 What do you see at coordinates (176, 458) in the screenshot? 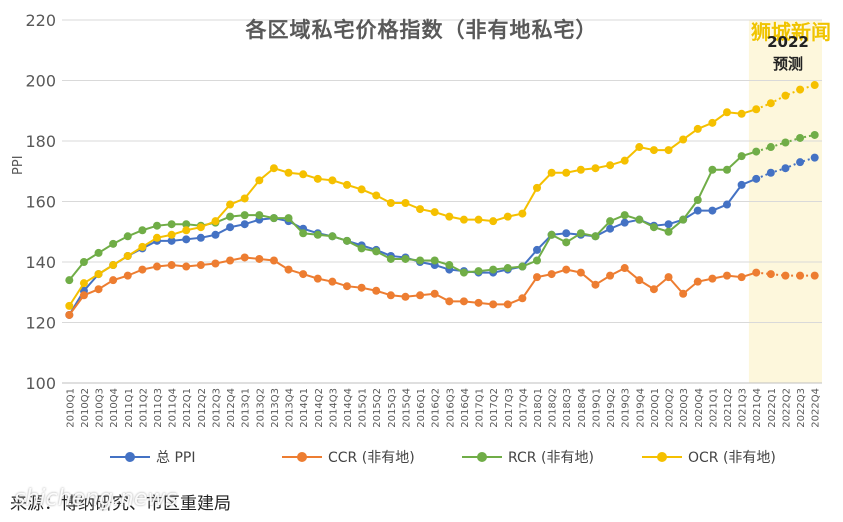
I see `legend-label-ppi: 总 PPI` at bounding box center [176, 458].